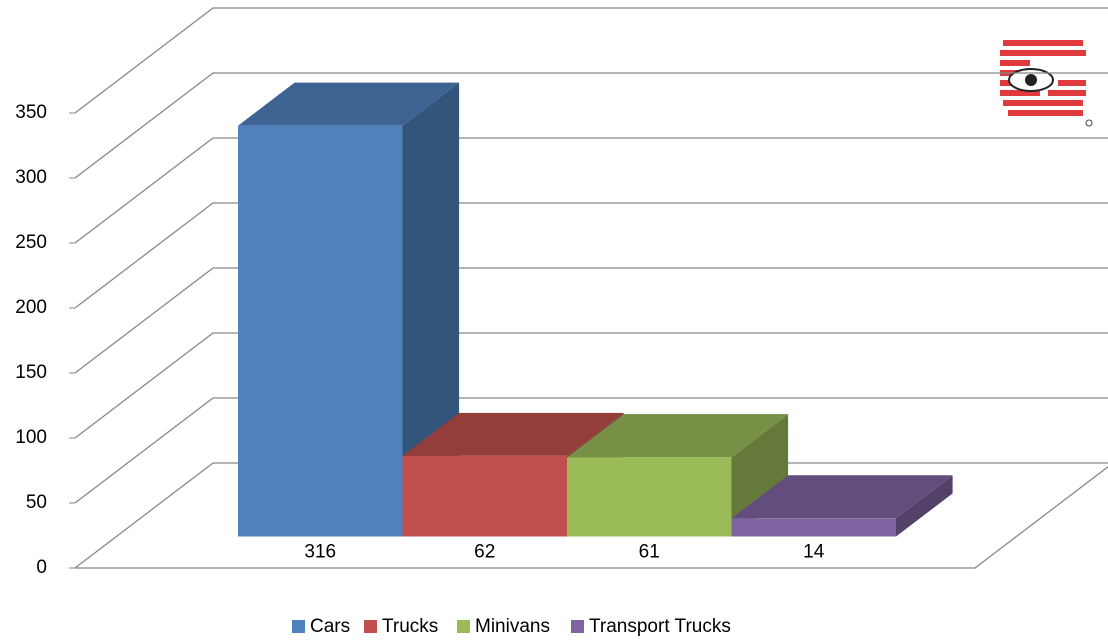 The height and width of the screenshot is (643, 1108). Describe the element at coordinates (31, 112) in the screenshot. I see `y-tick-label: 350` at that location.